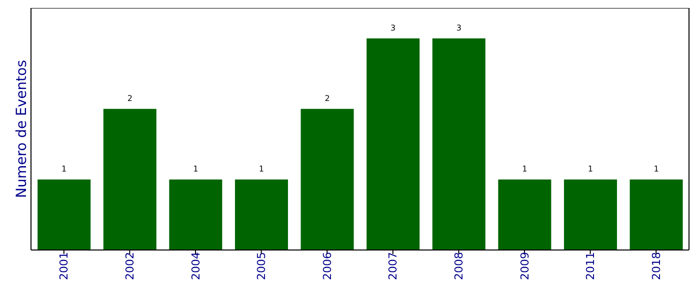 This screenshot has height=292, width=699. Describe the element at coordinates (525, 266) in the screenshot. I see `x-tick-label: 2009` at that location.